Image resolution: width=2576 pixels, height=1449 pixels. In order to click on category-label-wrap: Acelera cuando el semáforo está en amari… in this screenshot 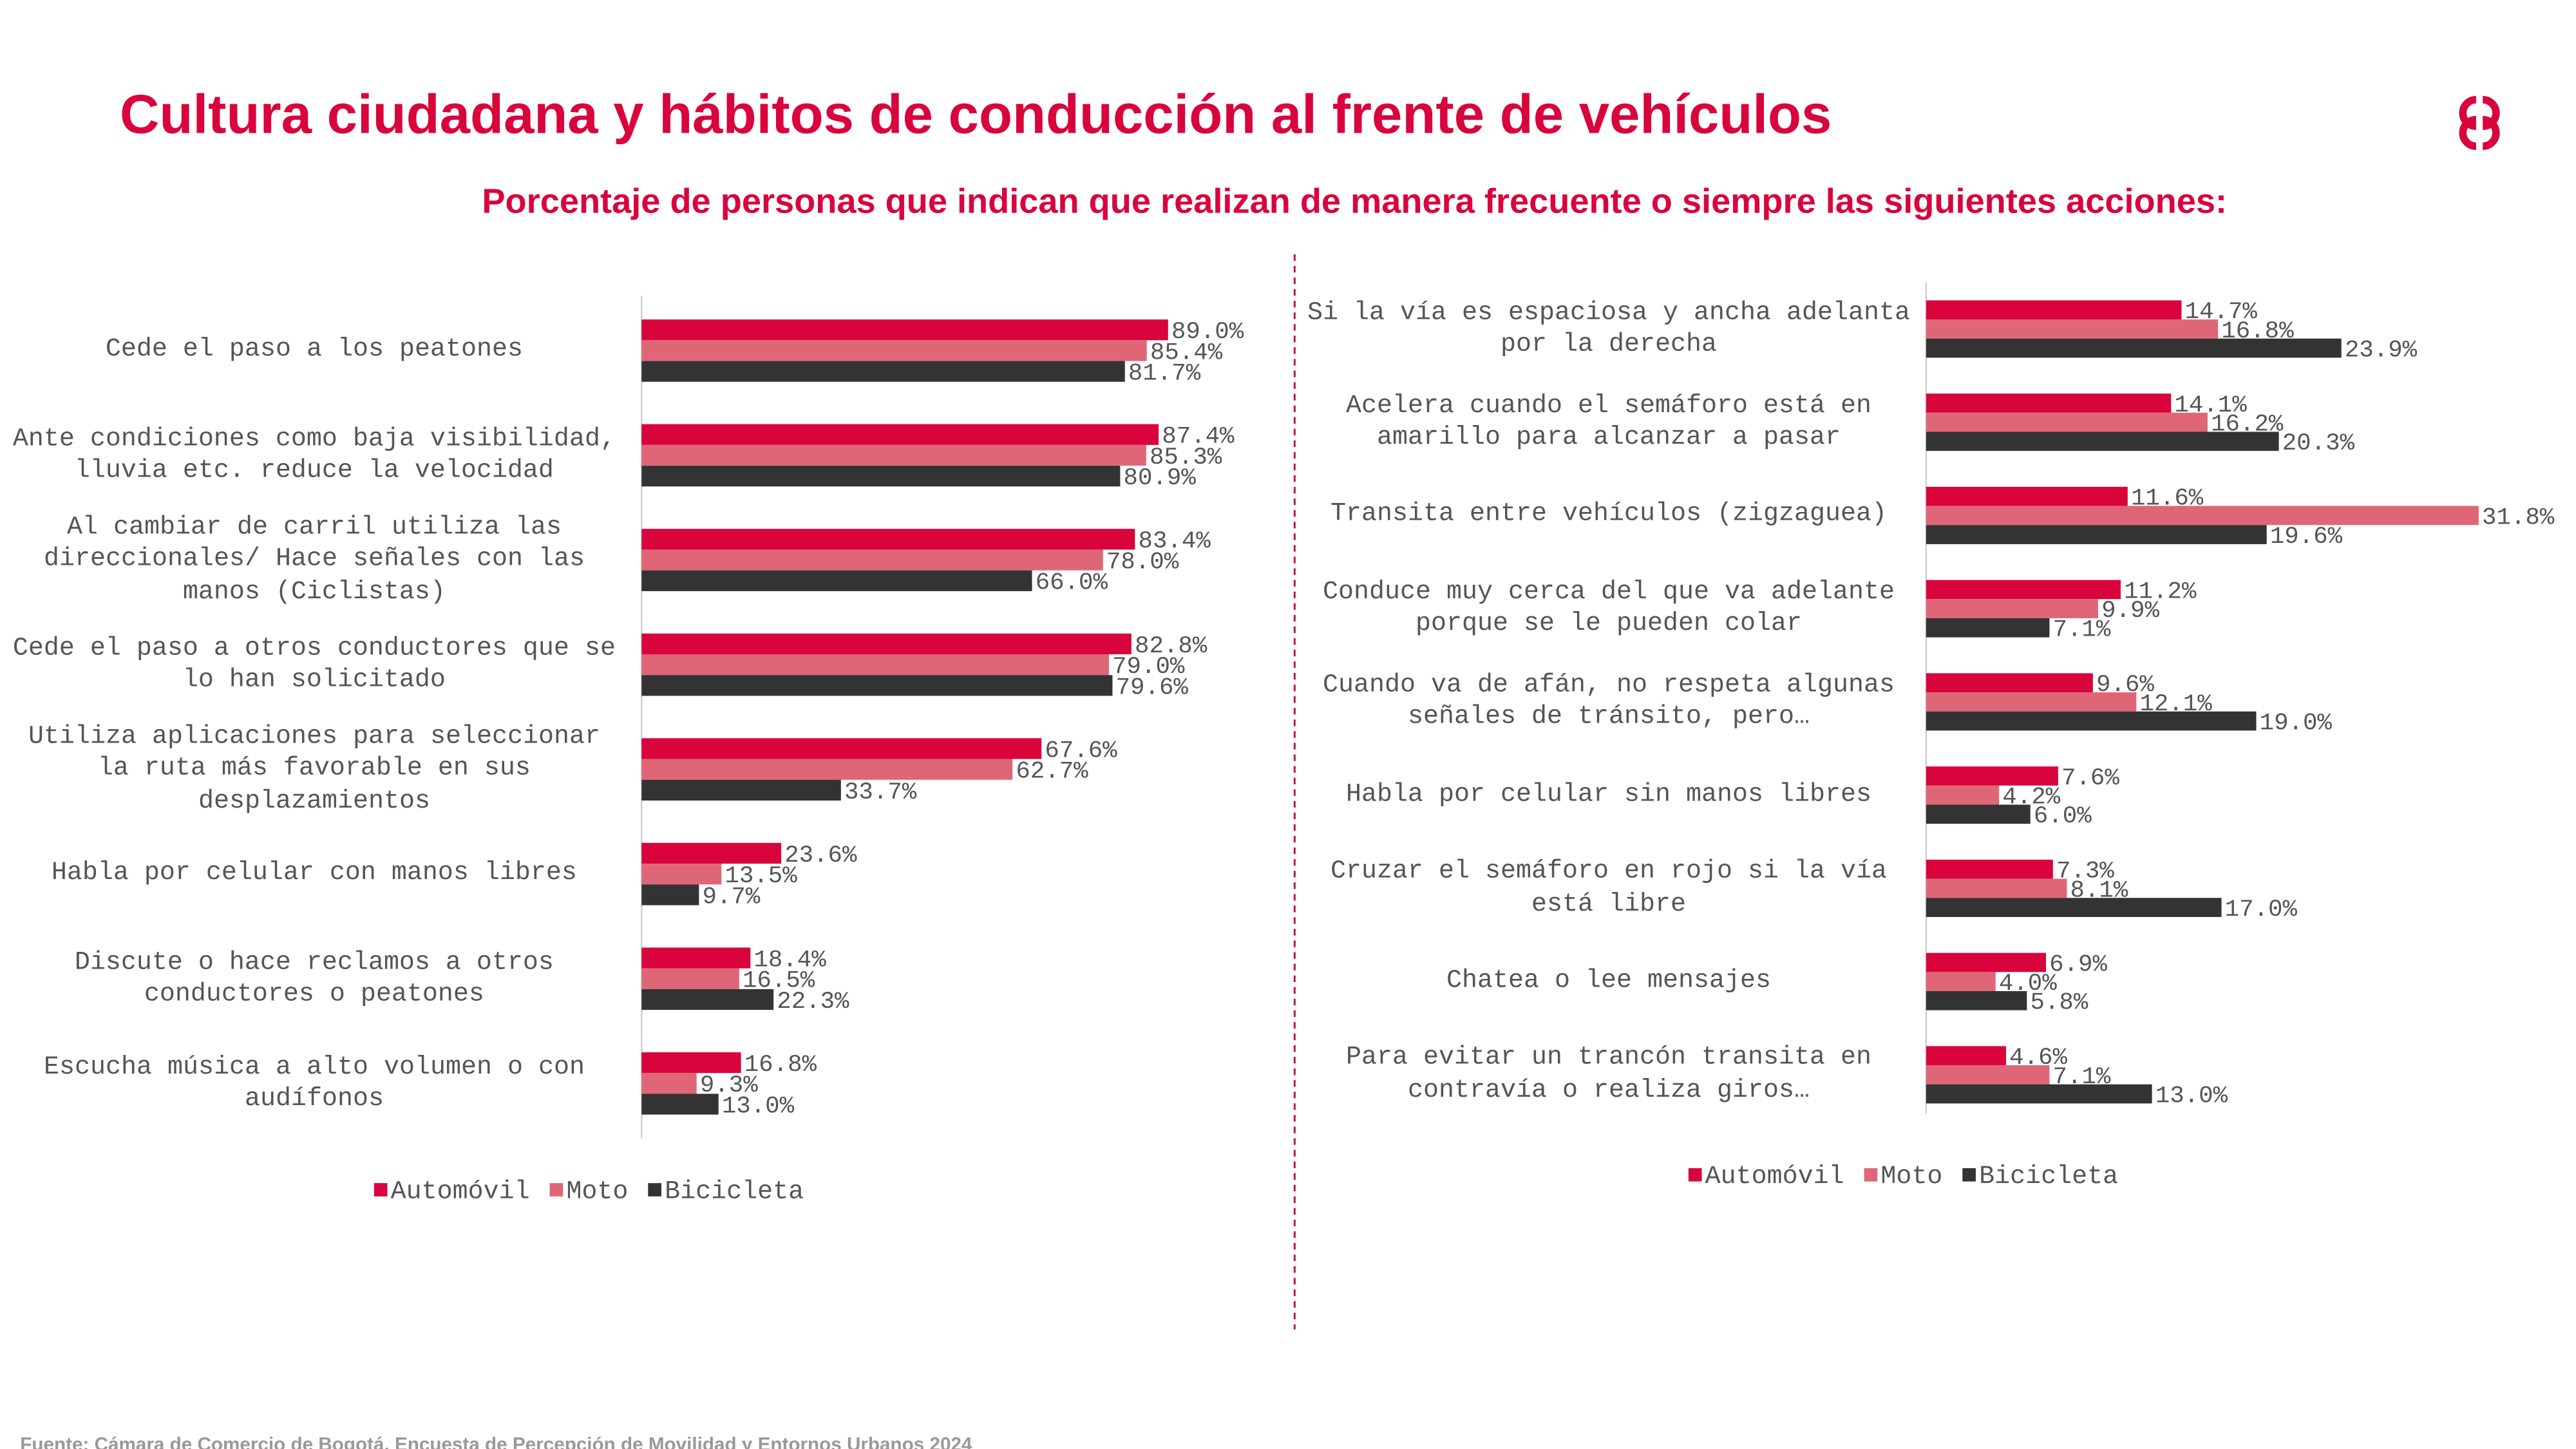, I will do `click(1609, 421)`.